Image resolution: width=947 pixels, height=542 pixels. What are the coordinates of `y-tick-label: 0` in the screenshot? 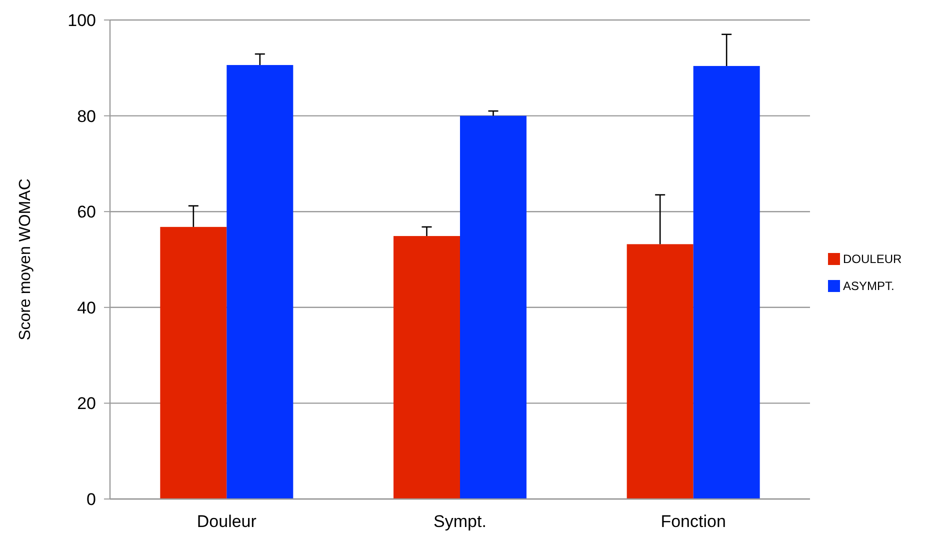 It's located at (91, 499).